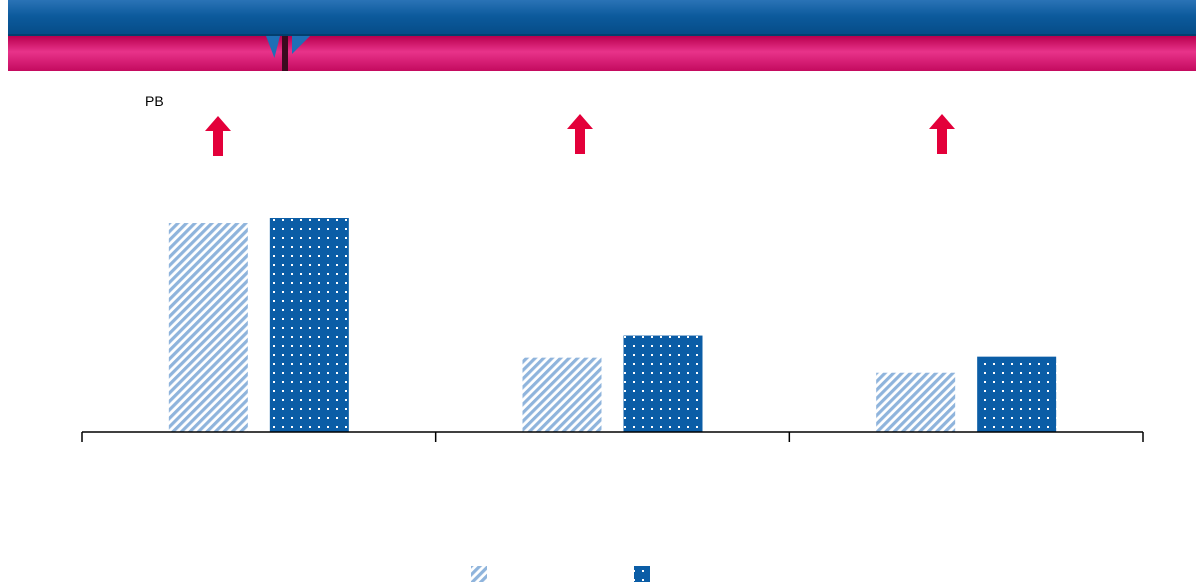  Describe the element at coordinates (146, 53) in the screenshot. I see `pink-band-left` at that location.